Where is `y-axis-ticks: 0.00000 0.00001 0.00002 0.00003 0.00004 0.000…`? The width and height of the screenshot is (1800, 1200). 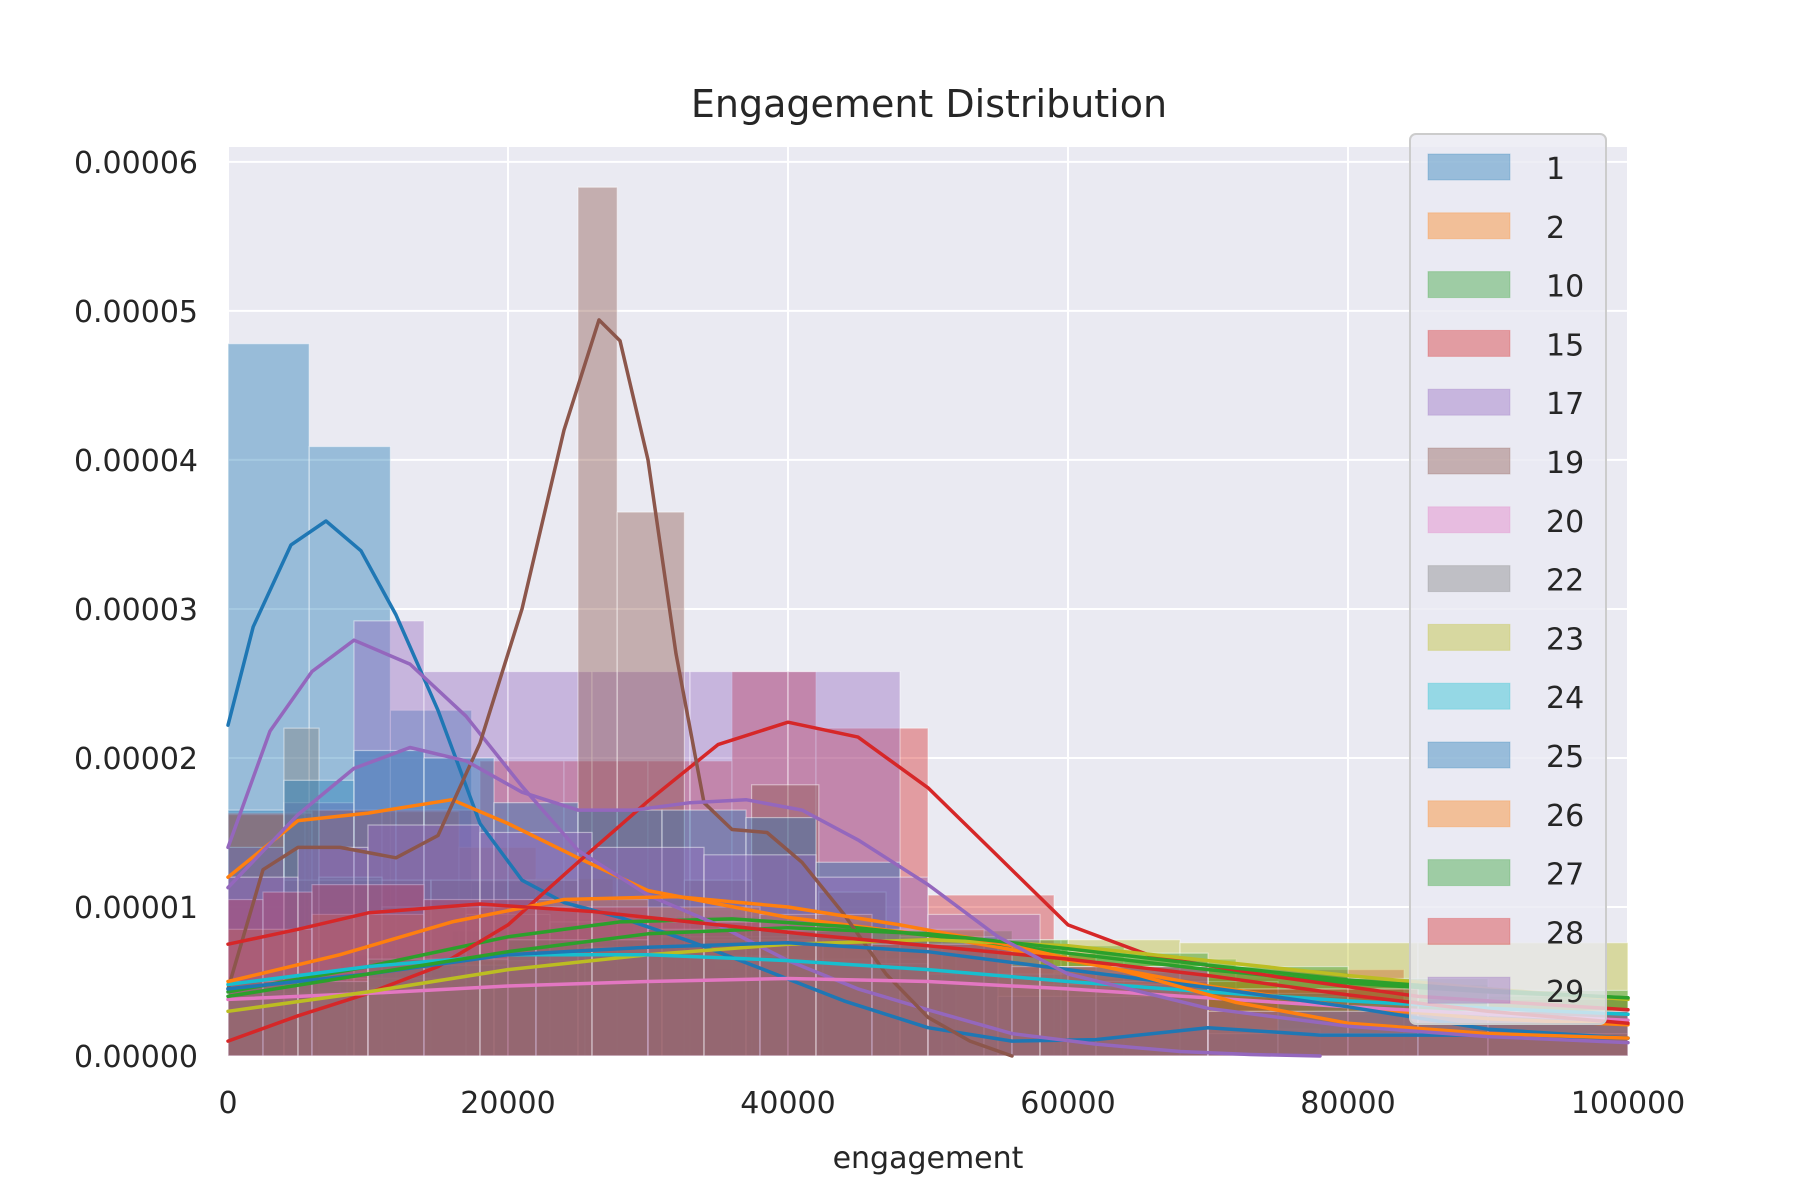 y-axis-ticks: 0.00000 0.00001 0.00002 0.00003 0.00004 0.000… is located at coordinates (136, 610).